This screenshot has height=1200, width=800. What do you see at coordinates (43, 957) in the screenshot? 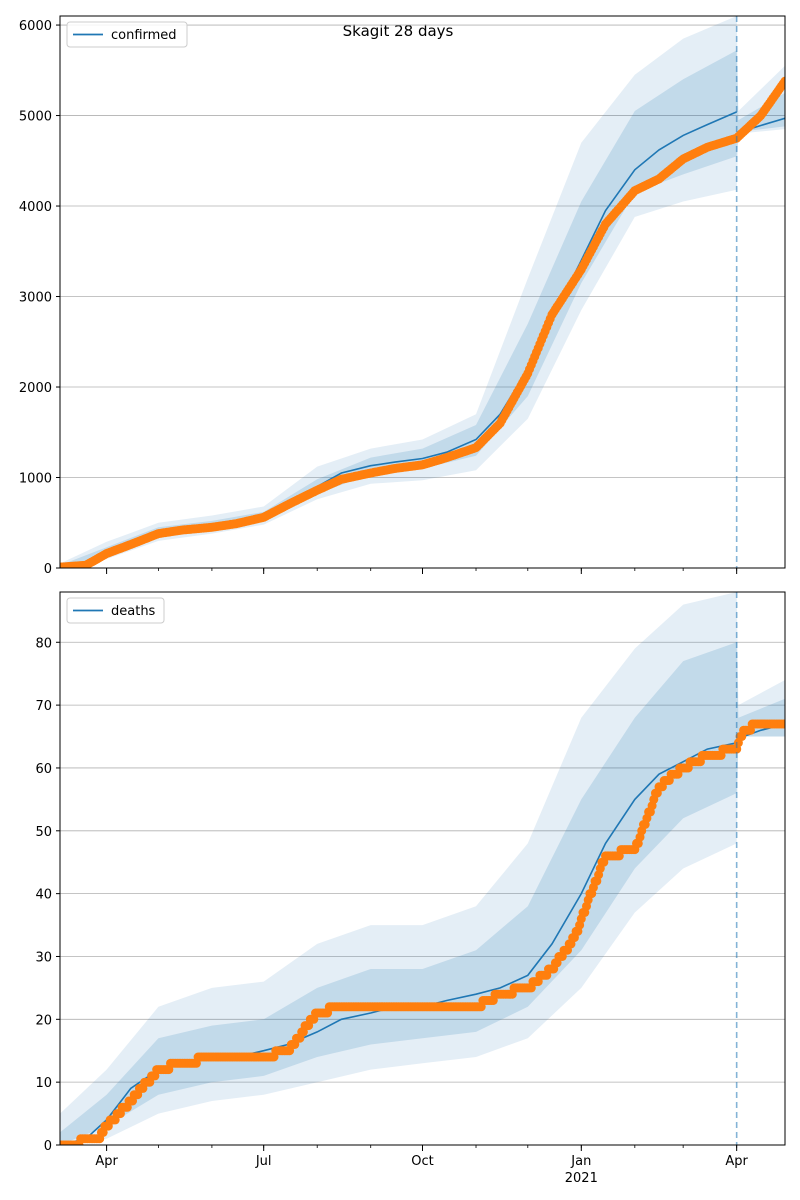
I see `y-tick-label: 30` at bounding box center [43, 957].